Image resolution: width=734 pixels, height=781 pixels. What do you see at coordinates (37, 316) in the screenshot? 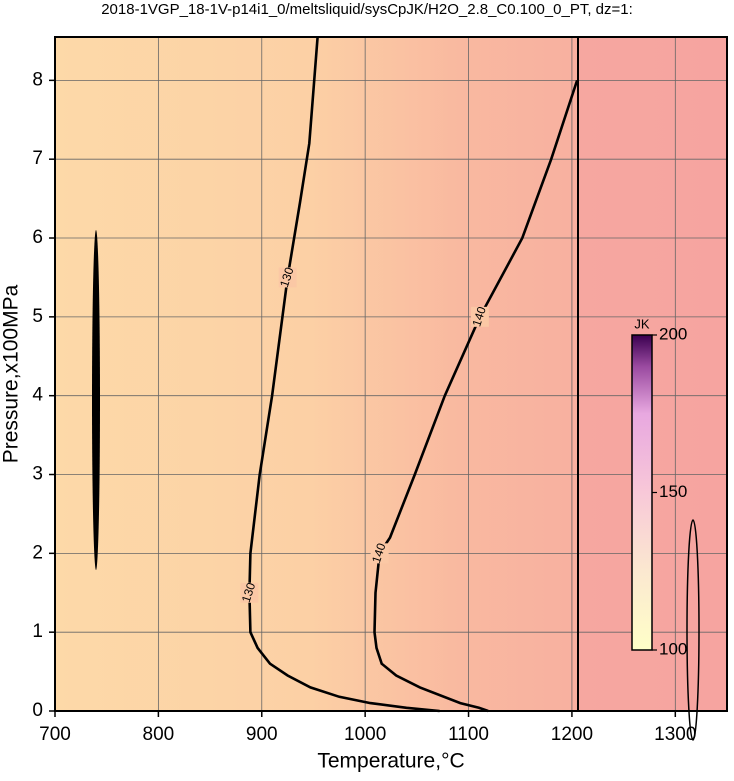
I see `y-tick-label: 5` at bounding box center [37, 316].